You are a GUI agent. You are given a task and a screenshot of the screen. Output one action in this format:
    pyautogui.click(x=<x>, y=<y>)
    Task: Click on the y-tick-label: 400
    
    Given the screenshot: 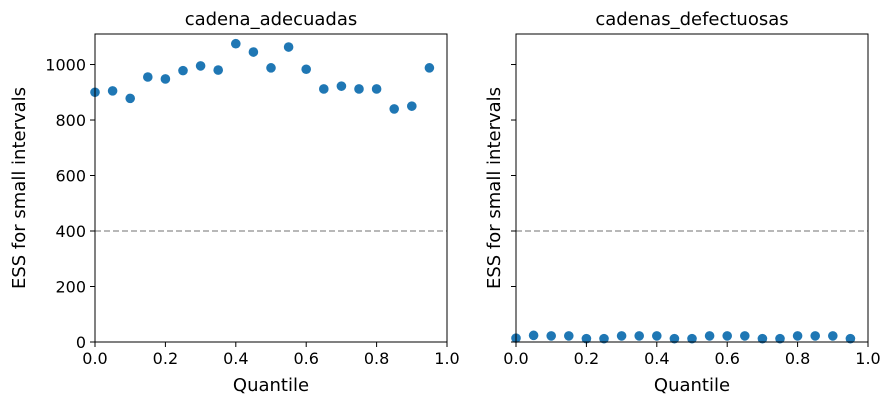 What is the action you would take?
    pyautogui.click(x=70, y=231)
    